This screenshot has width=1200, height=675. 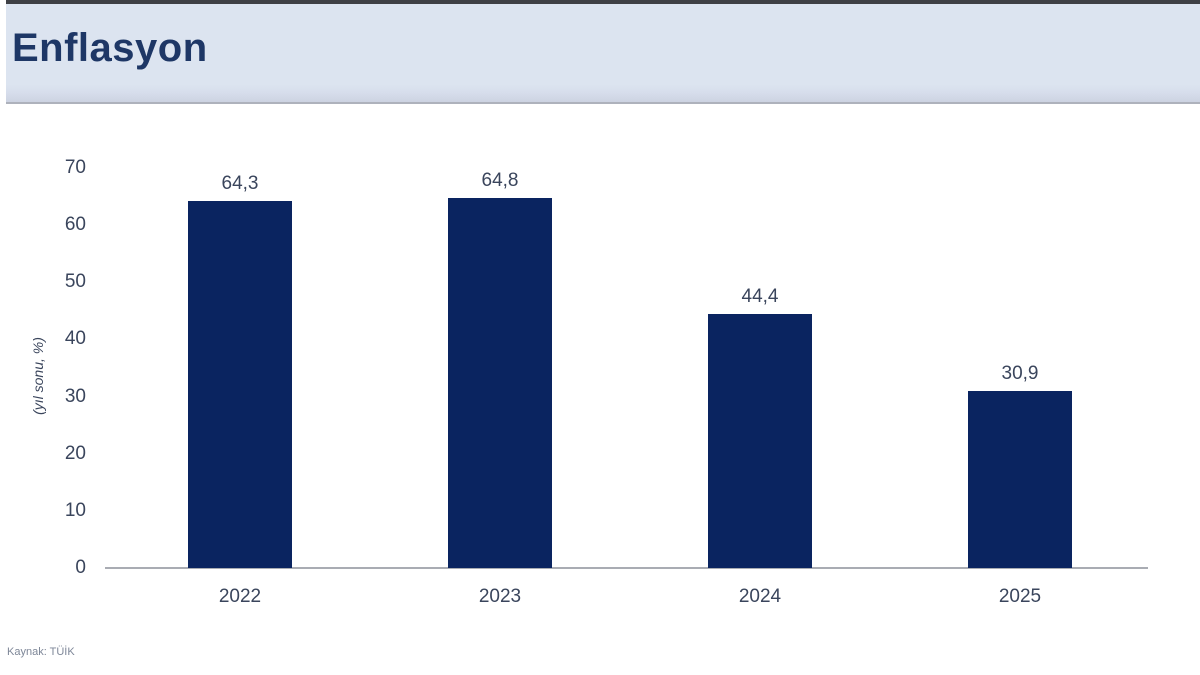 I want to click on bar-2023, so click(x=500, y=382).